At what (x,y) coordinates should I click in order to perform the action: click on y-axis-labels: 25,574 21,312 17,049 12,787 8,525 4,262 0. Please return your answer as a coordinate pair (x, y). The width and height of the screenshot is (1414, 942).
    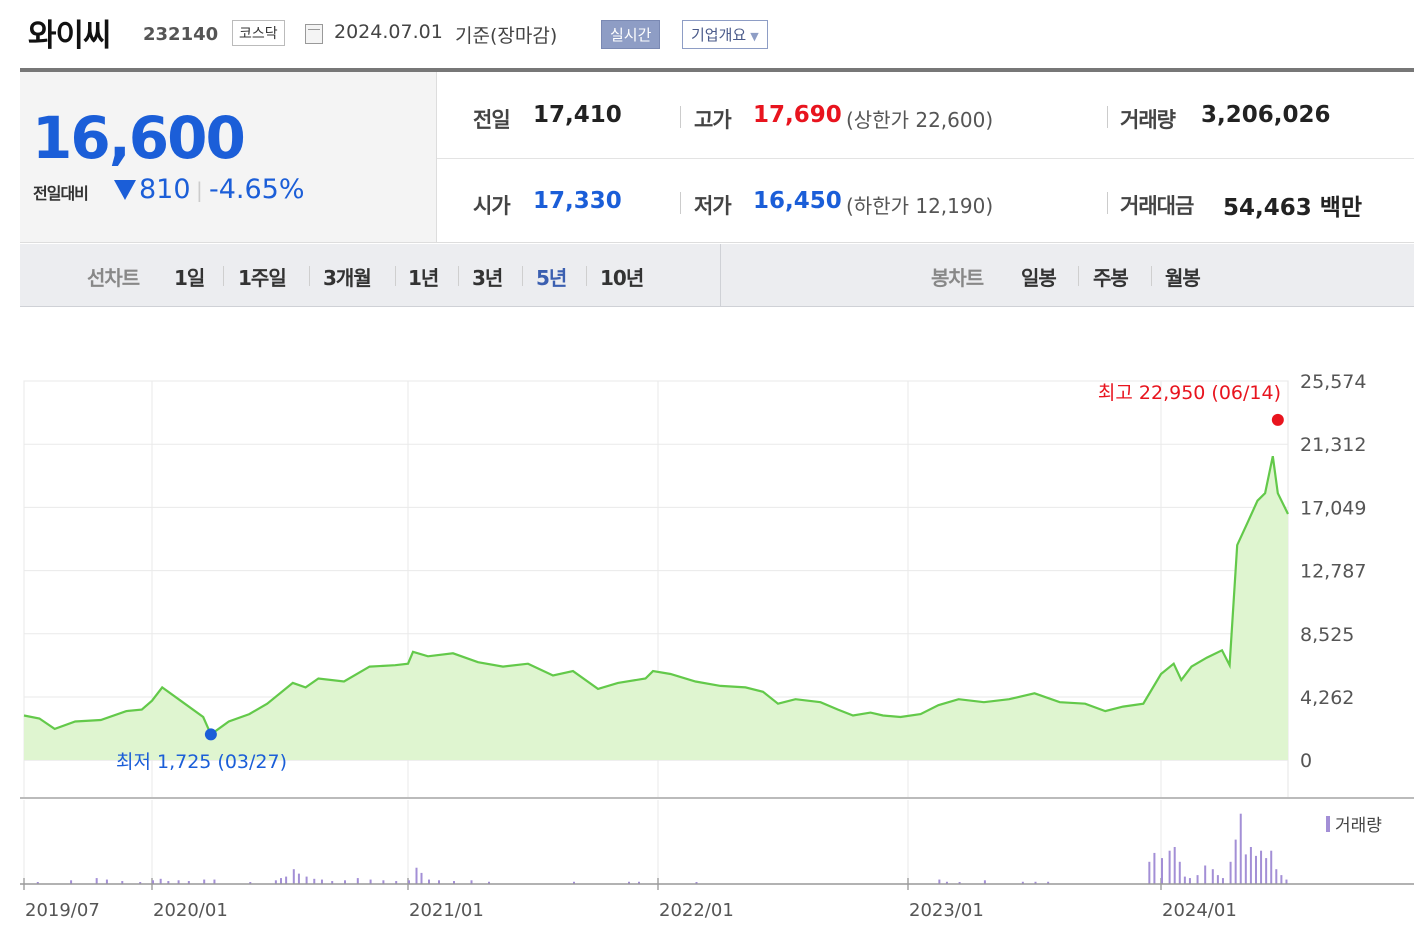
    Looking at the image, I should click on (1333, 571).